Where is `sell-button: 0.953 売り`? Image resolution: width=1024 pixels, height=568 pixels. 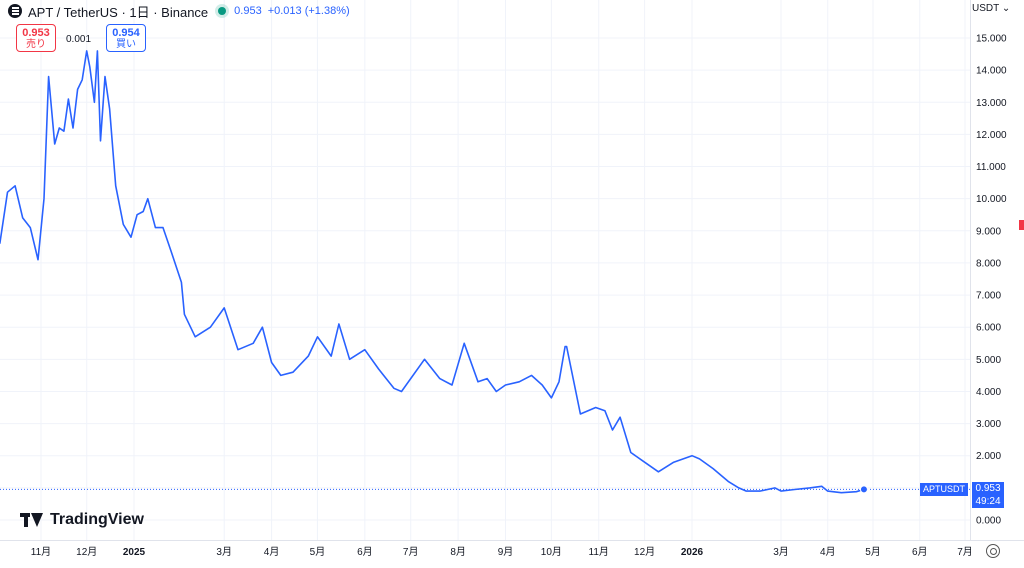 sell-button: 0.953 売り is located at coordinates (36, 38).